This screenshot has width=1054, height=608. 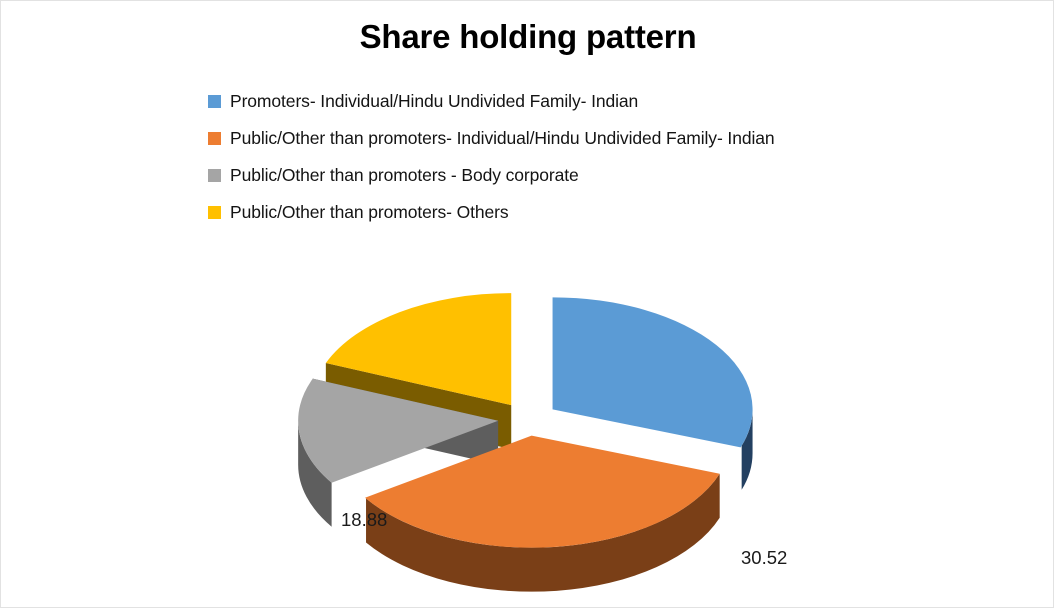 What do you see at coordinates (528, 36) in the screenshot?
I see `chart-title: Share holding pattern` at bounding box center [528, 36].